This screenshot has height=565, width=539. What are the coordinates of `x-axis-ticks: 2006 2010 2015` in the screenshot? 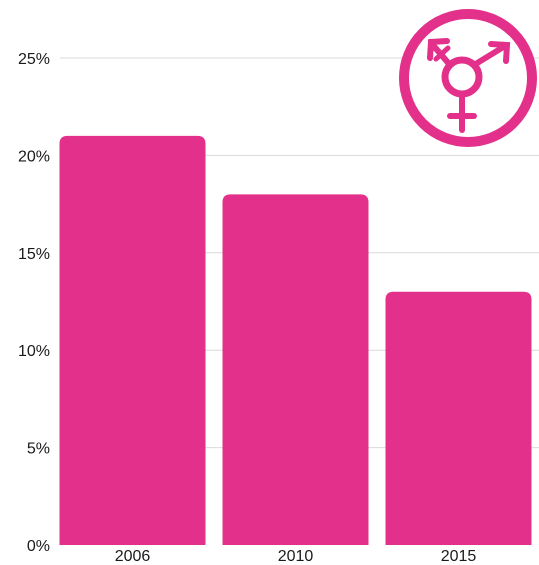 It's located at (296, 556).